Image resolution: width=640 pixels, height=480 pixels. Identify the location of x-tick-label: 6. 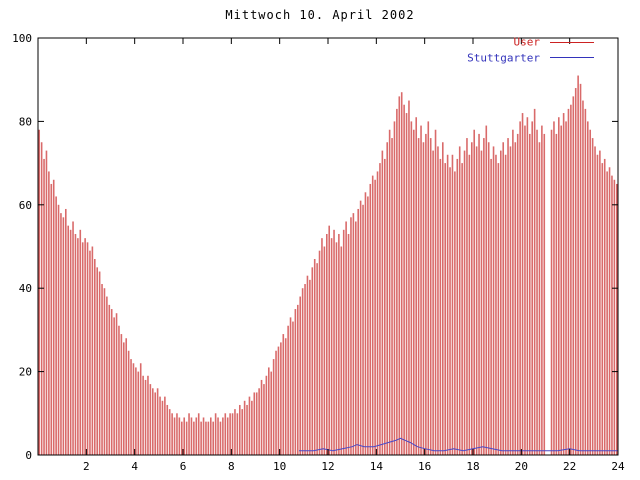
(183, 466).